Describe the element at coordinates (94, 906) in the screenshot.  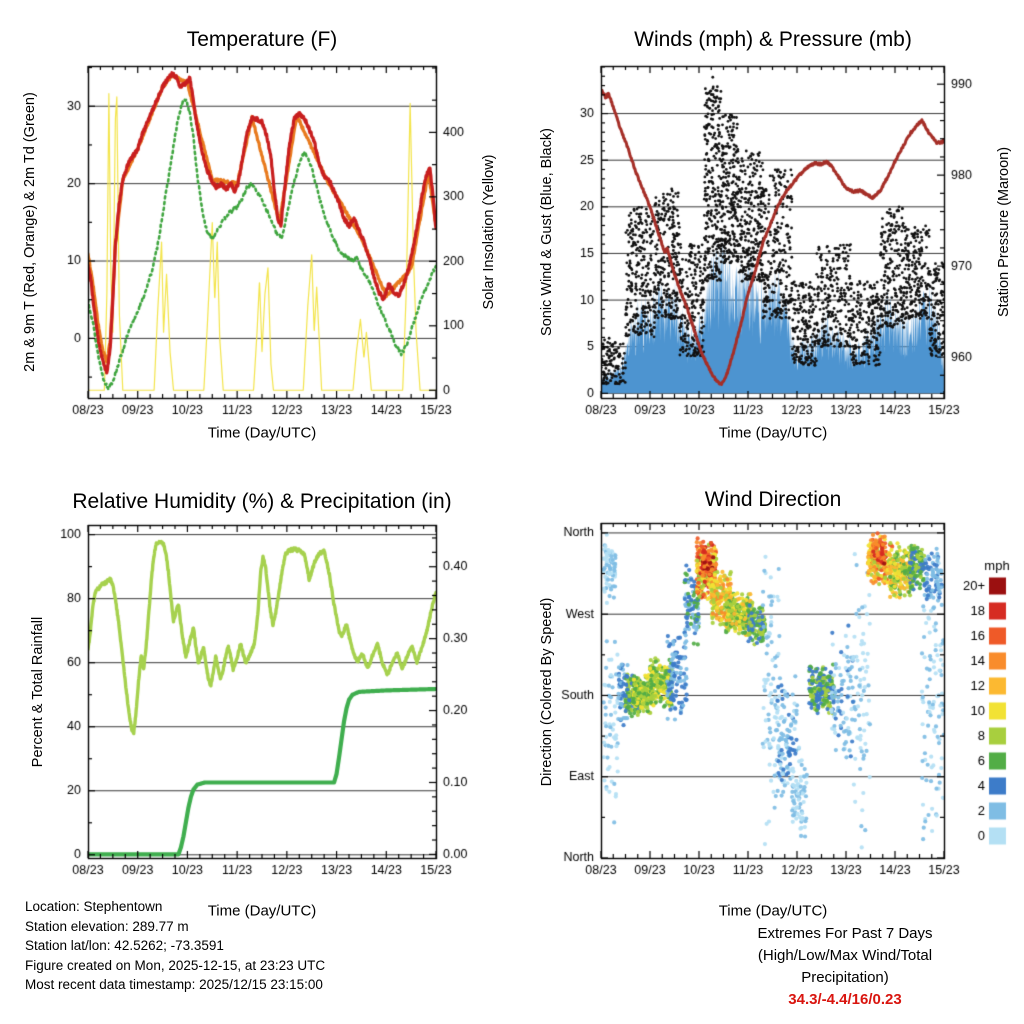
I see `station-location: Location: Stephentown` at that location.